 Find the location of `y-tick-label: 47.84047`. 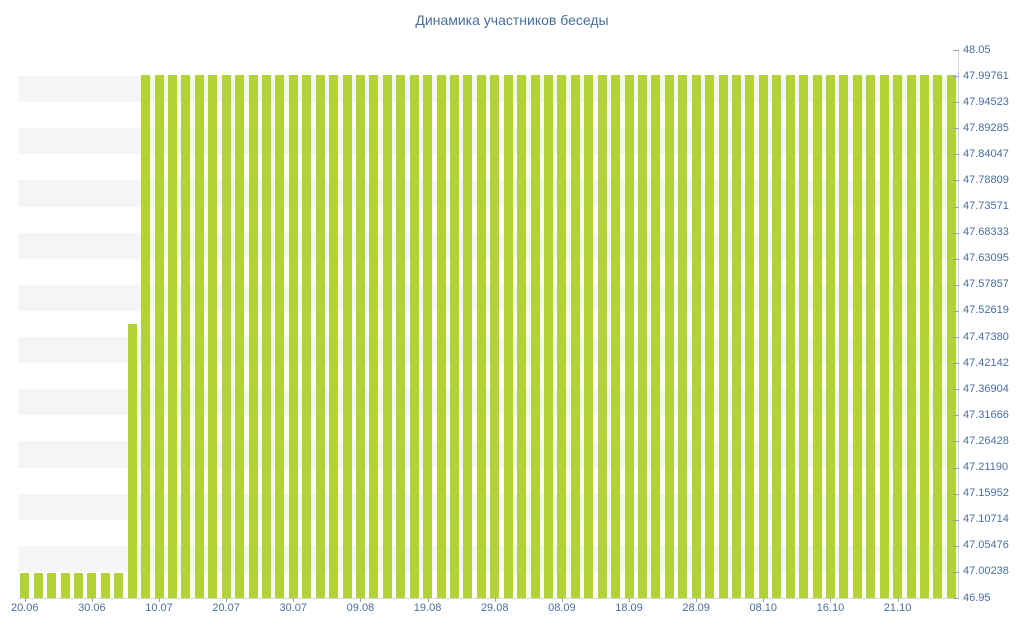

y-tick-label: 47.84047 is located at coordinates (986, 153).